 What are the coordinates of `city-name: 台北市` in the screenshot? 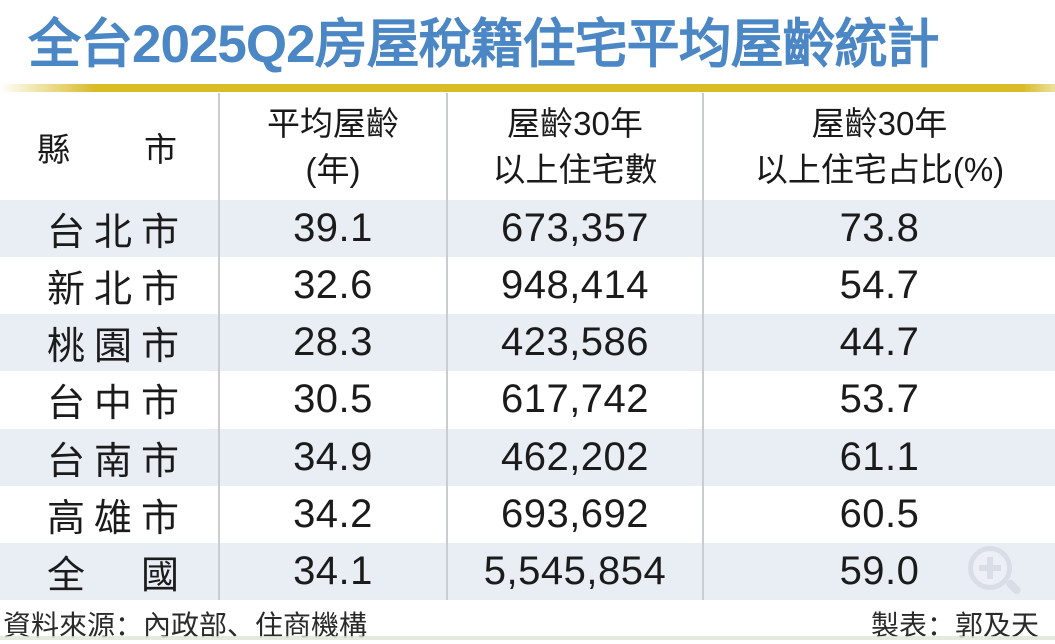 It's located at (113, 228).